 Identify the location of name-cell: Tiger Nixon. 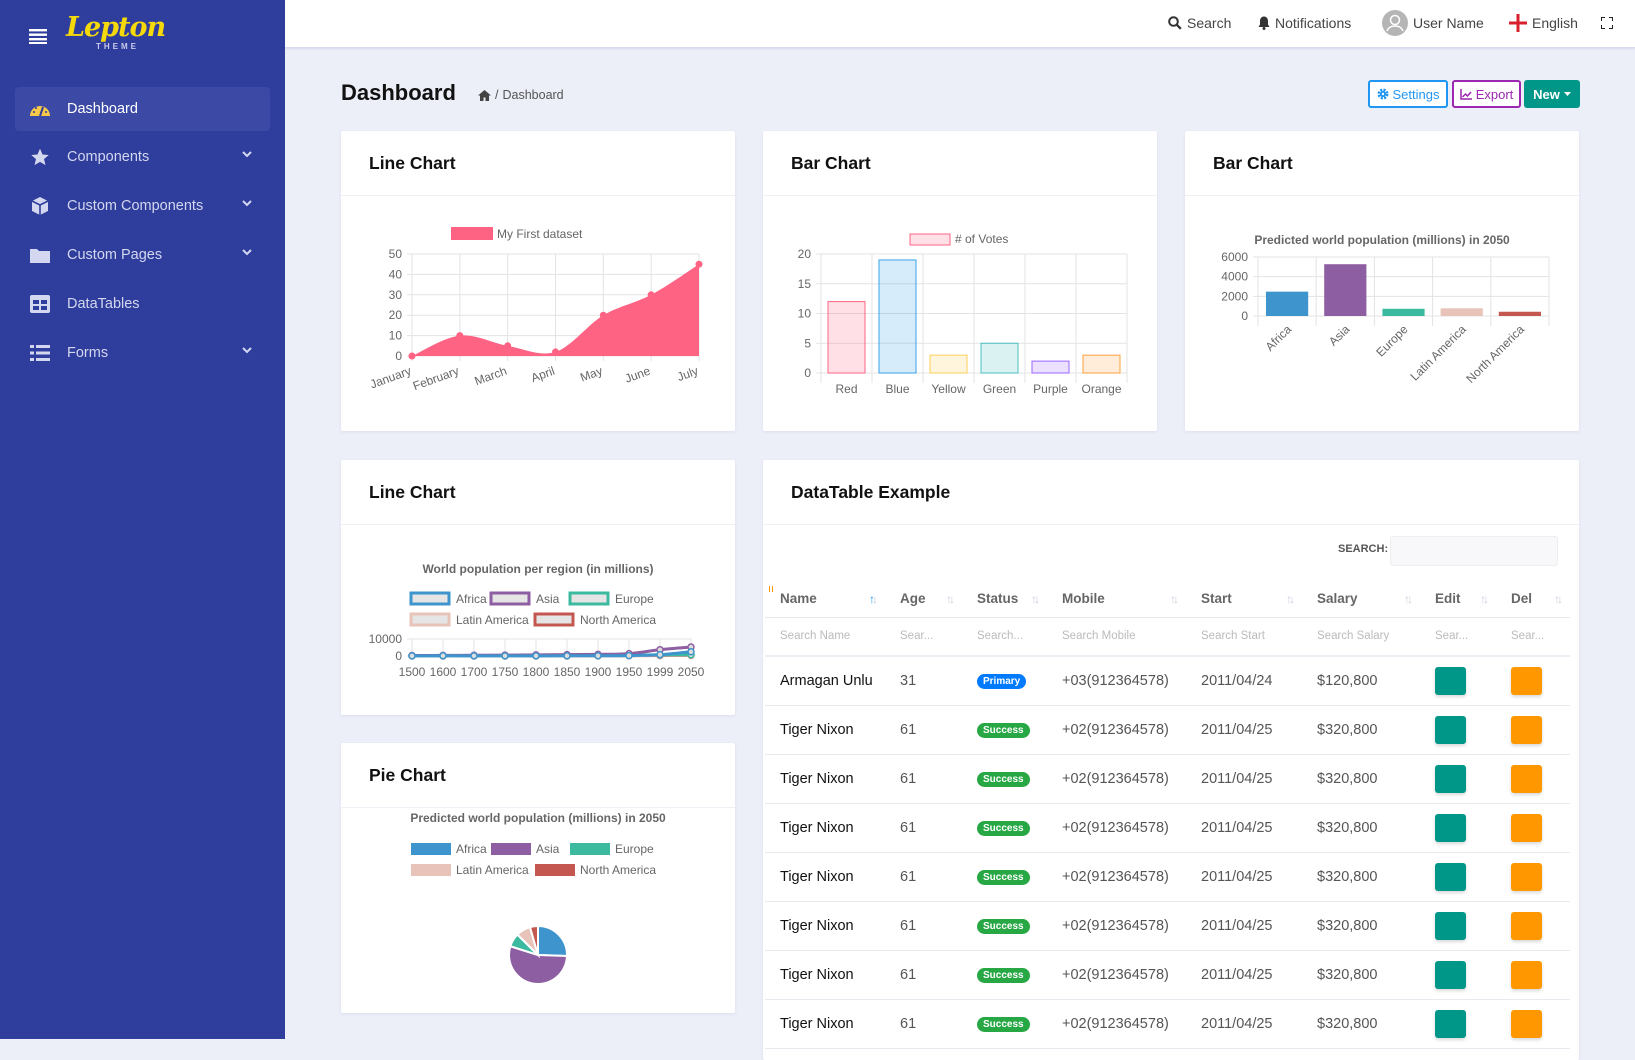
(825, 926).